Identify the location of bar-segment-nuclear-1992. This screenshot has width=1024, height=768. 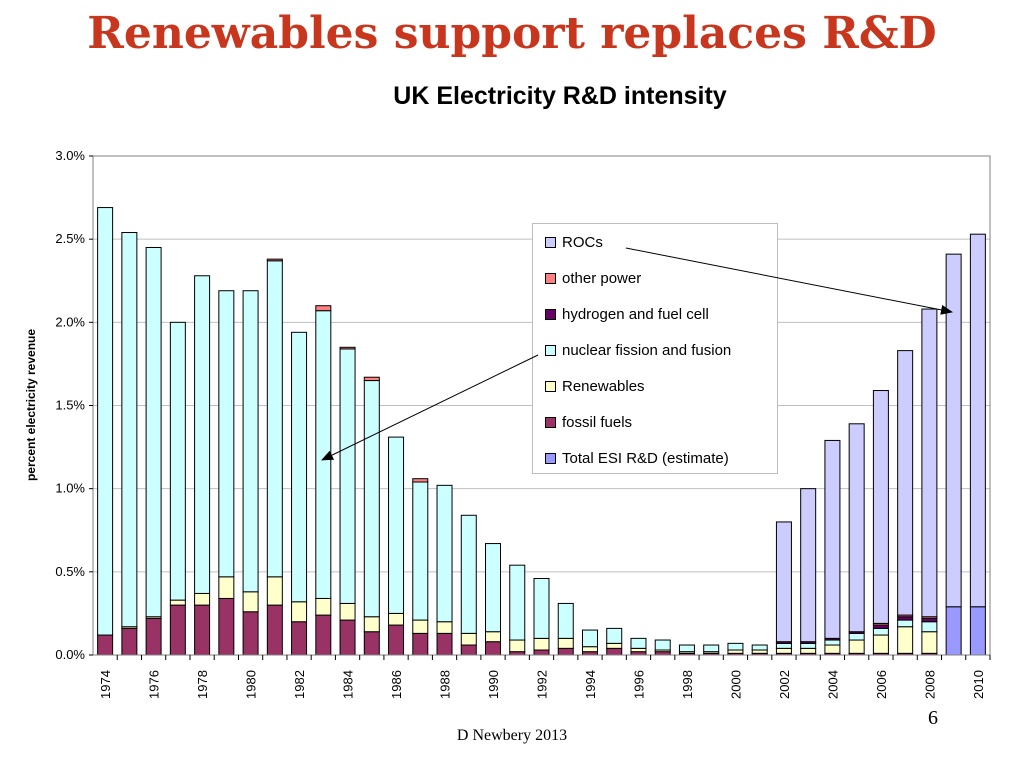
(541, 608).